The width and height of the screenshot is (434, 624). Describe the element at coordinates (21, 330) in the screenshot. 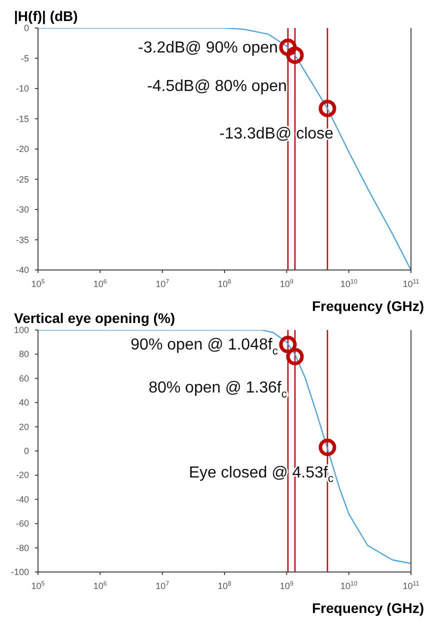

I see `y-tick-label: 100` at that location.